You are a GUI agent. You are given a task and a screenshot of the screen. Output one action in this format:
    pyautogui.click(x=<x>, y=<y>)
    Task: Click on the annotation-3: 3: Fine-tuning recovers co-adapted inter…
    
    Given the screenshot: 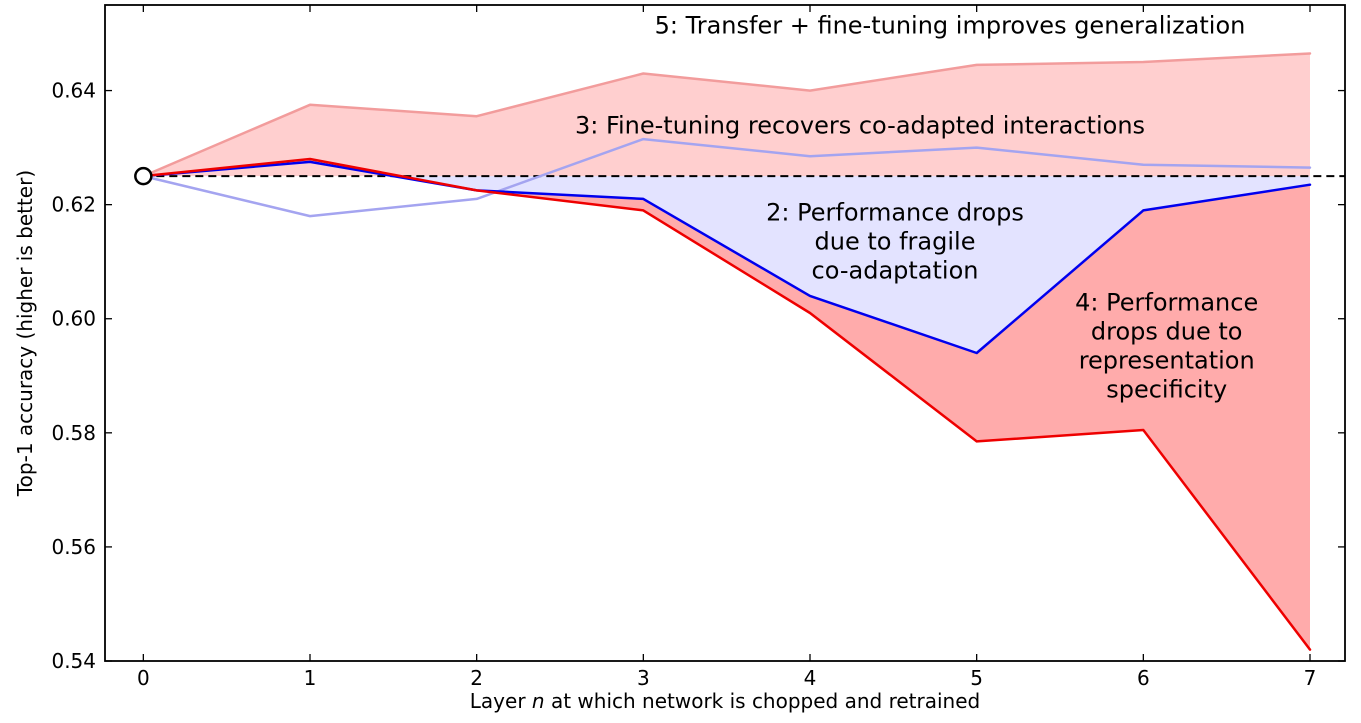 What is the action you would take?
    pyautogui.click(x=860, y=125)
    